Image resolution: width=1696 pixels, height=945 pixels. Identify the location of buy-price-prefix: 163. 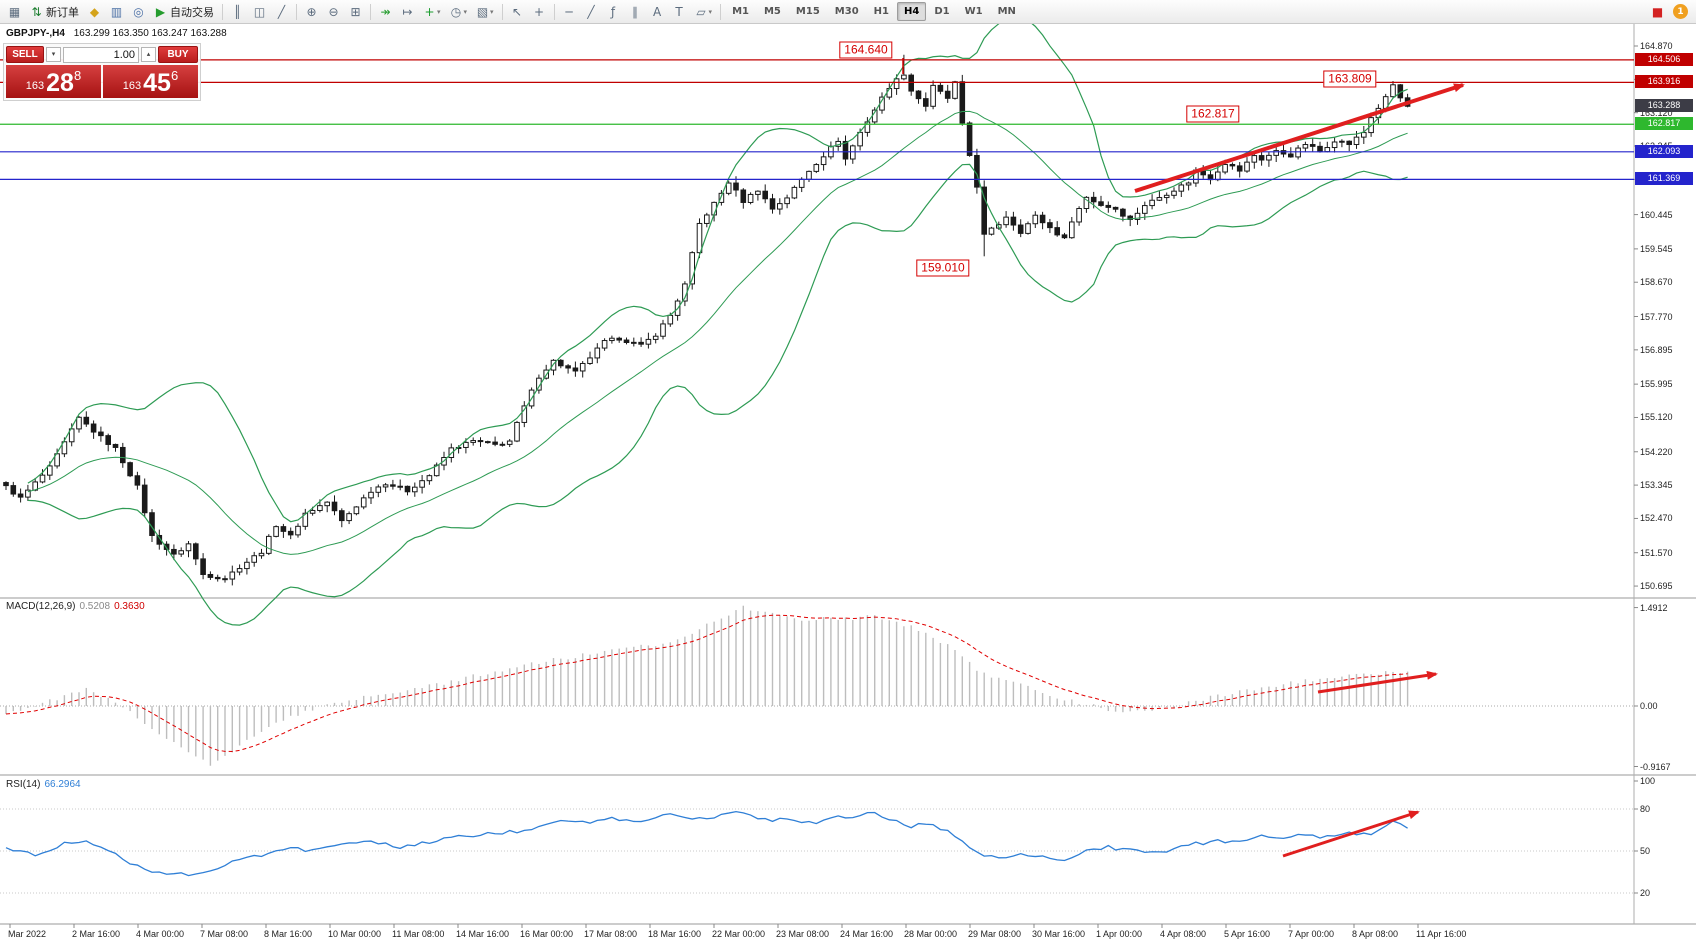
(132, 86).